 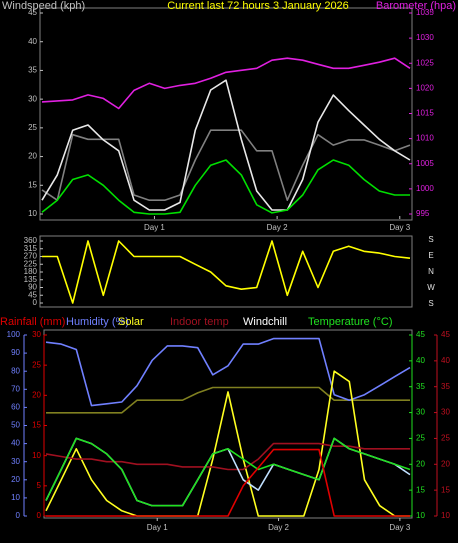 I want to click on axis-label: Humidity (%), so click(x=97, y=322).